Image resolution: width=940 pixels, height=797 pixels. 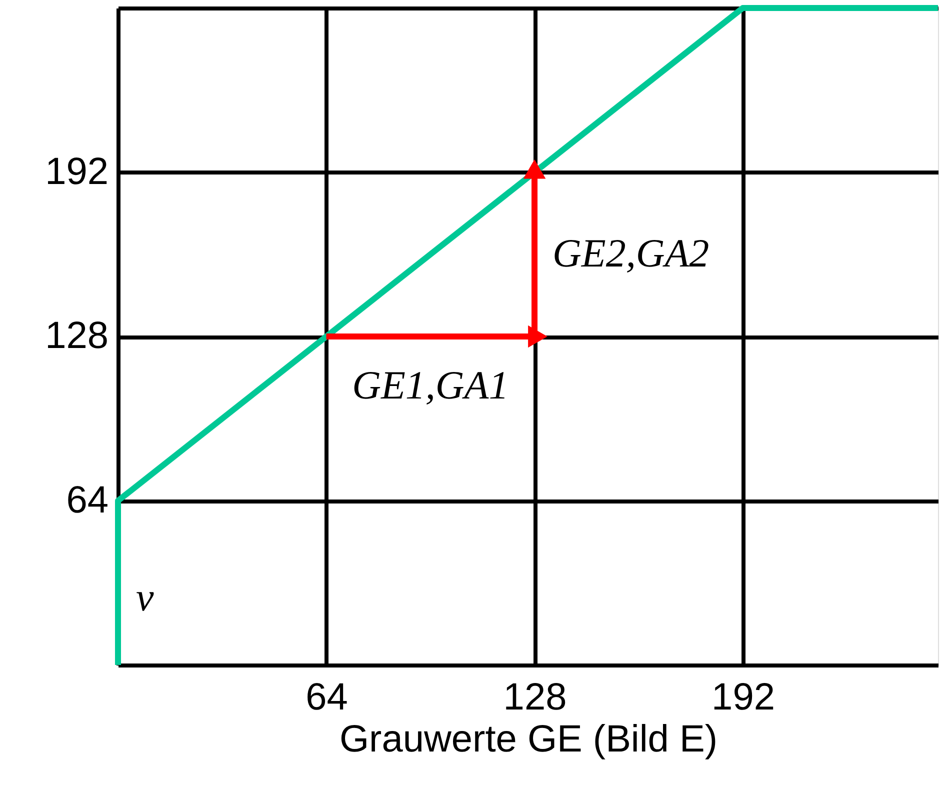 I want to click on x-tick-label: 128, so click(x=535, y=697).